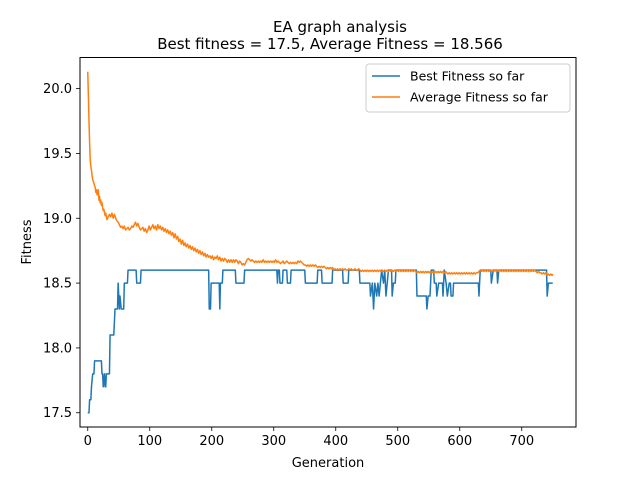 The image size is (640, 480). Describe the element at coordinates (149, 441) in the screenshot. I see `x-tick-label: 100` at that location.